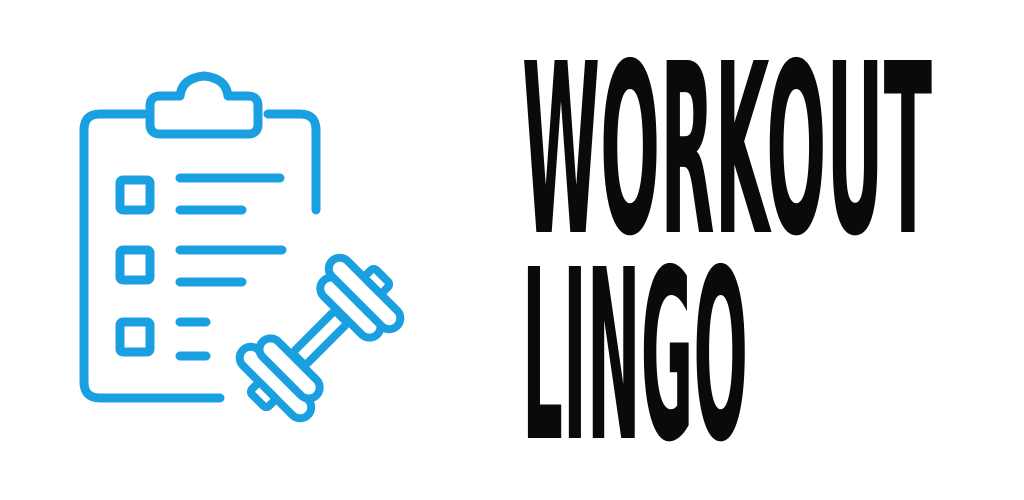  I want to click on clipboard-board-left, so click(152, 256).